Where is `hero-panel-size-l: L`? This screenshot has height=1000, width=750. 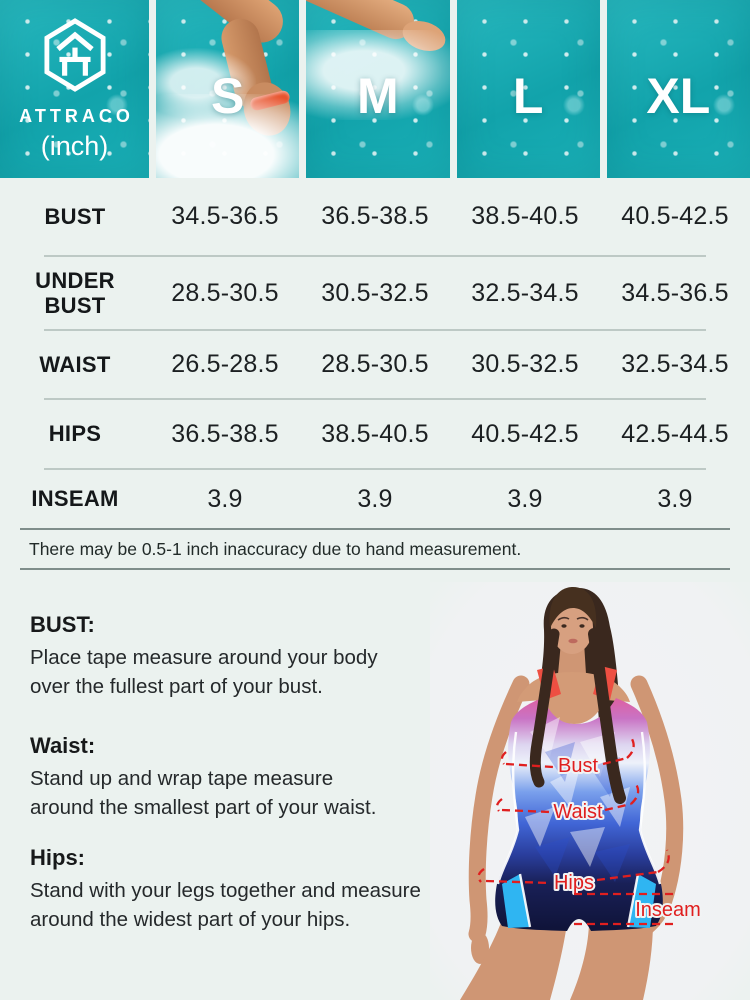
hero-panel-size-l: L is located at coordinates (528, 89).